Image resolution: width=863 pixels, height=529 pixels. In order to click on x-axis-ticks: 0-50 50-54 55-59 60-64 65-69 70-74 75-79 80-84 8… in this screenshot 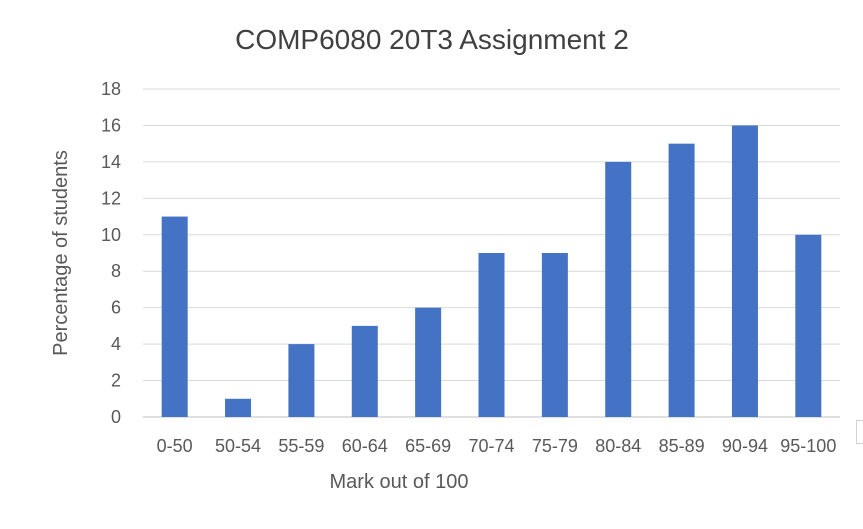, I will do `click(497, 446)`.